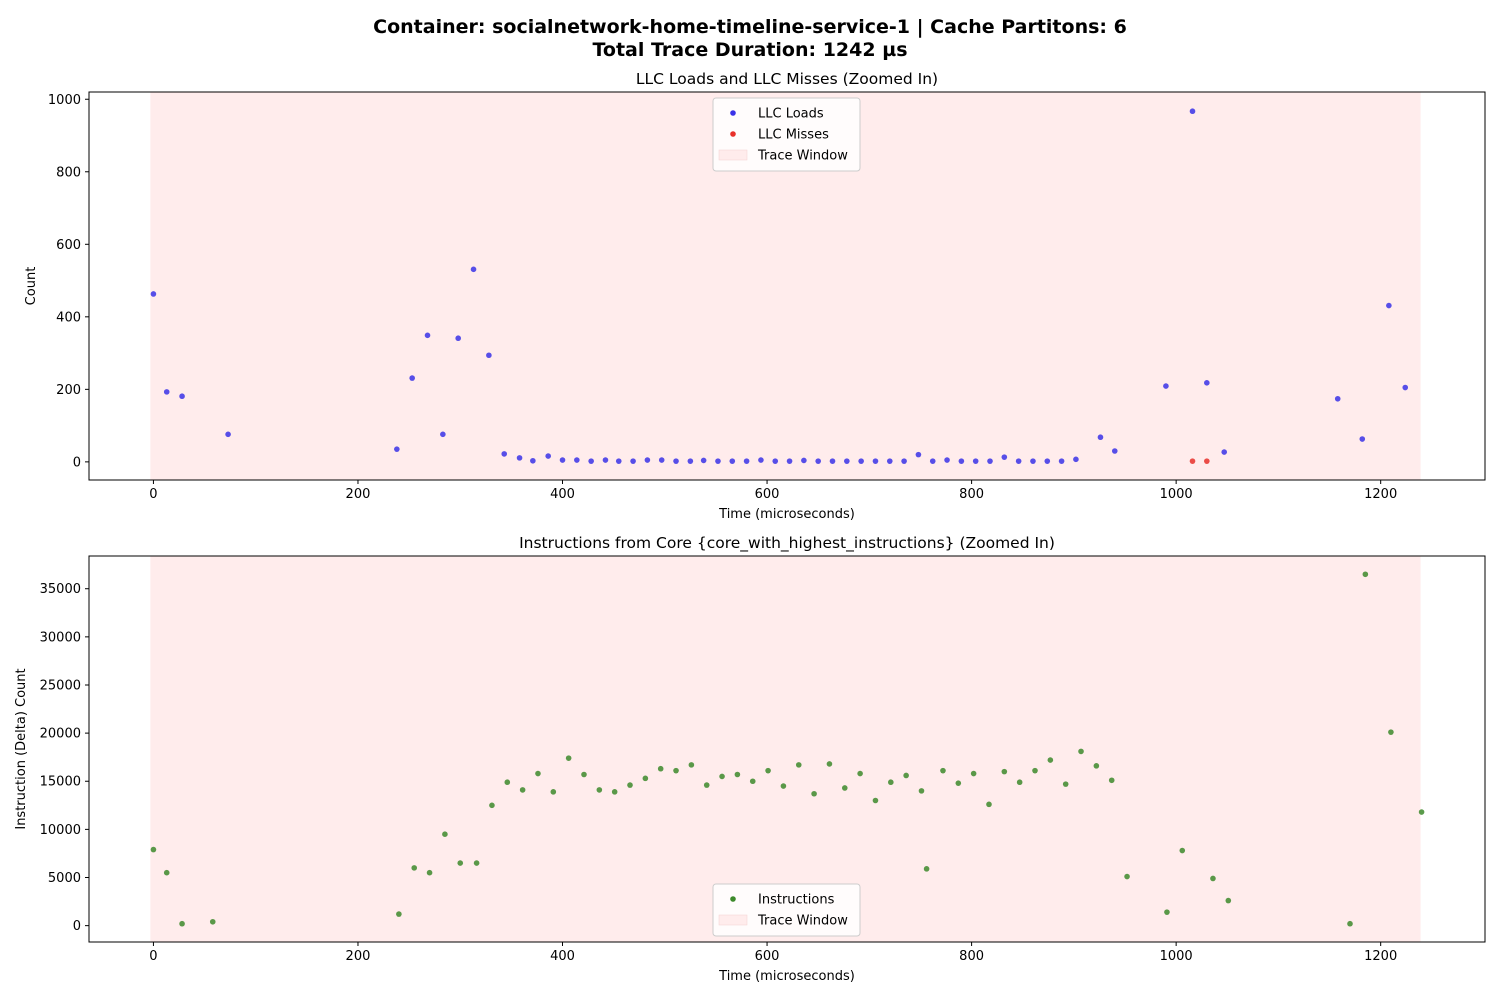 The image size is (1500, 1000). What do you see at coordinates (153, 956) in the screenshot?
I see `x-tick-label: 0` at bounding box center [153, 956].